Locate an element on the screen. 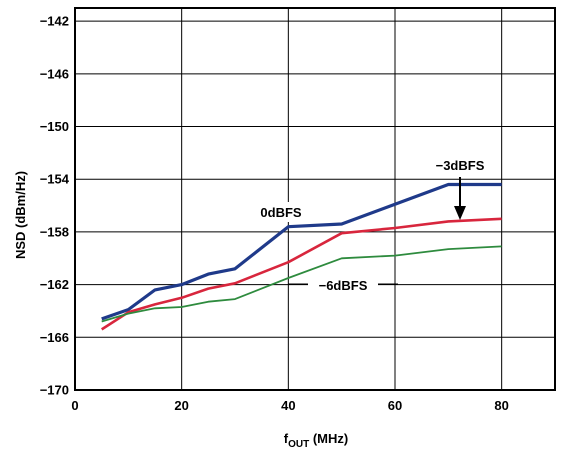 The height and width of the screenshot is (468, 561). y-tick-labels: −170 −166 −162 −158 −154 −150 −146 −142 is located at coordinates (55, 206).